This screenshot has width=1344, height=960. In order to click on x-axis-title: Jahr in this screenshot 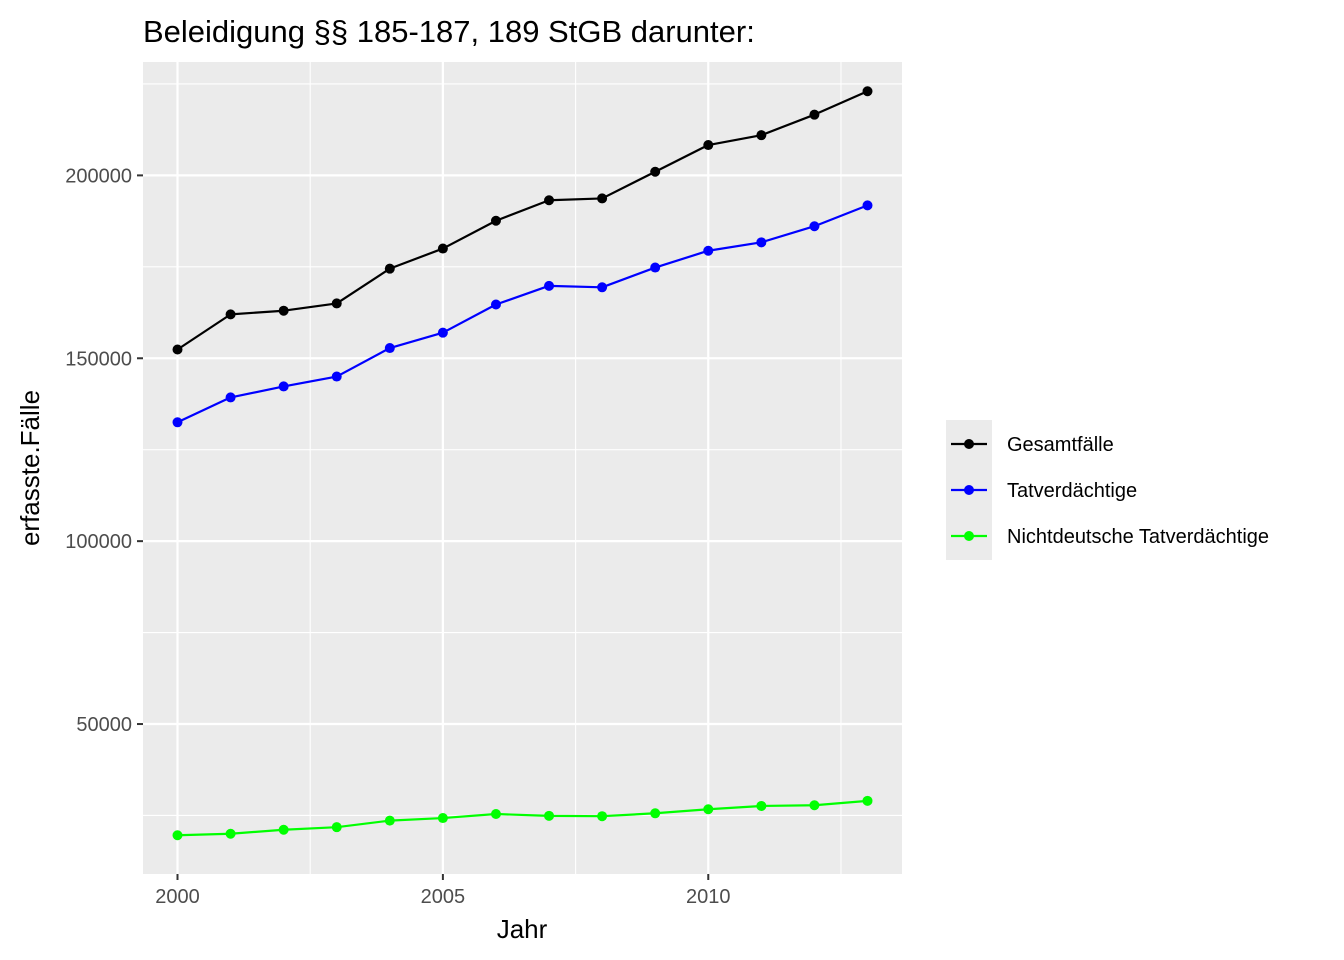, I will do `click(522, 929)`.